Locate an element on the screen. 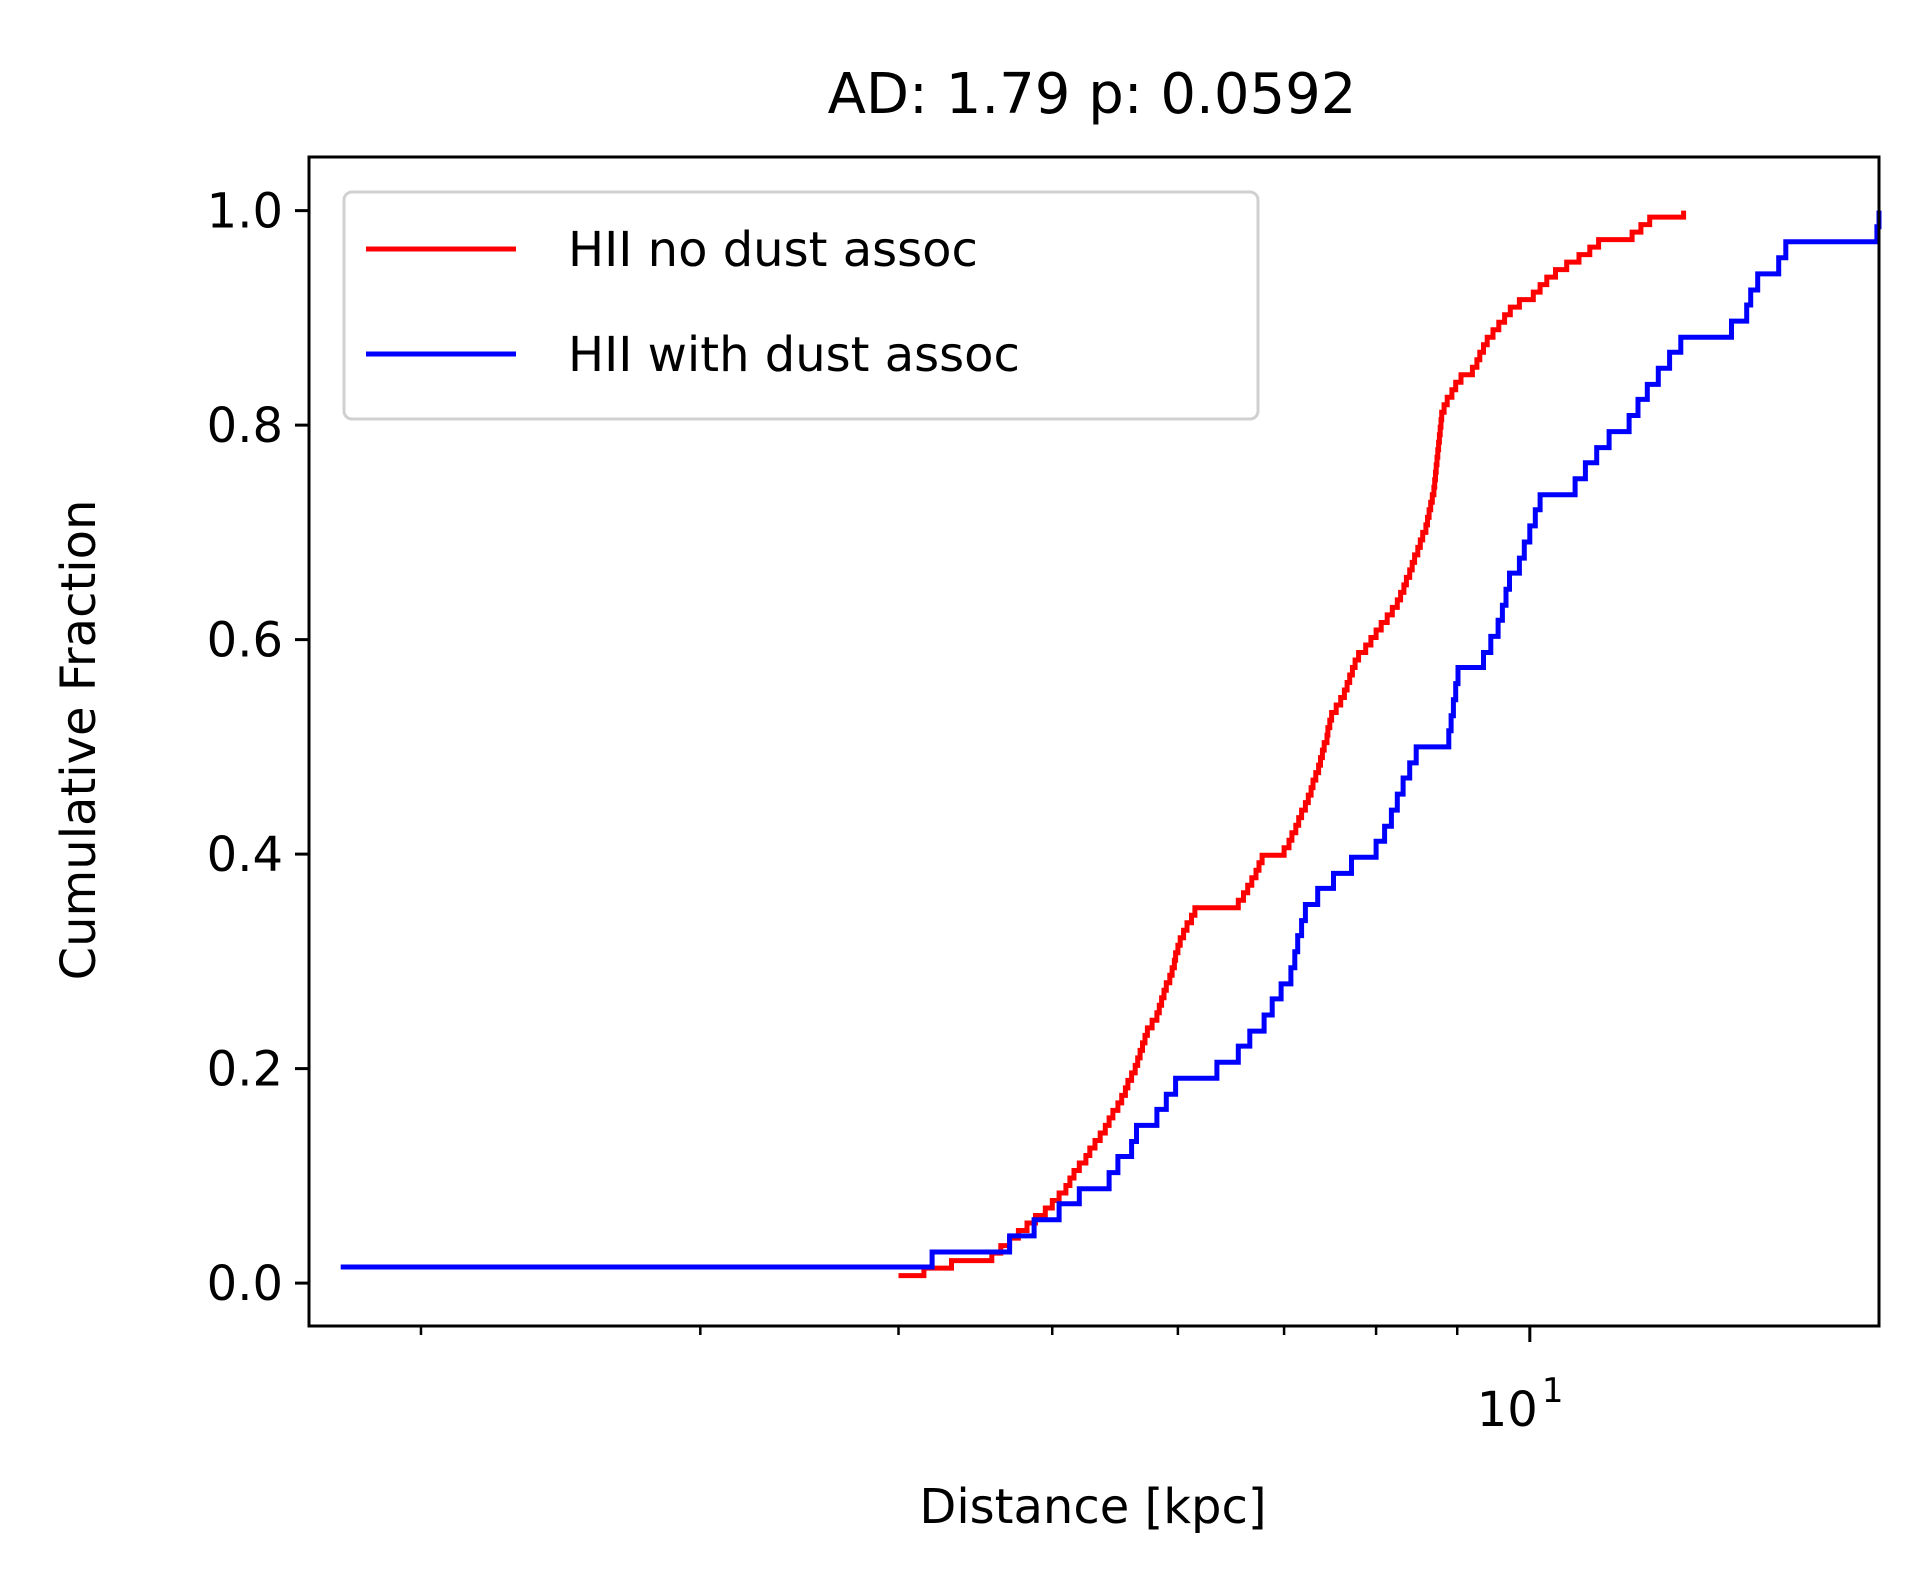  y-tick-label-5: 1.0 is located at coordinates (245, 212).